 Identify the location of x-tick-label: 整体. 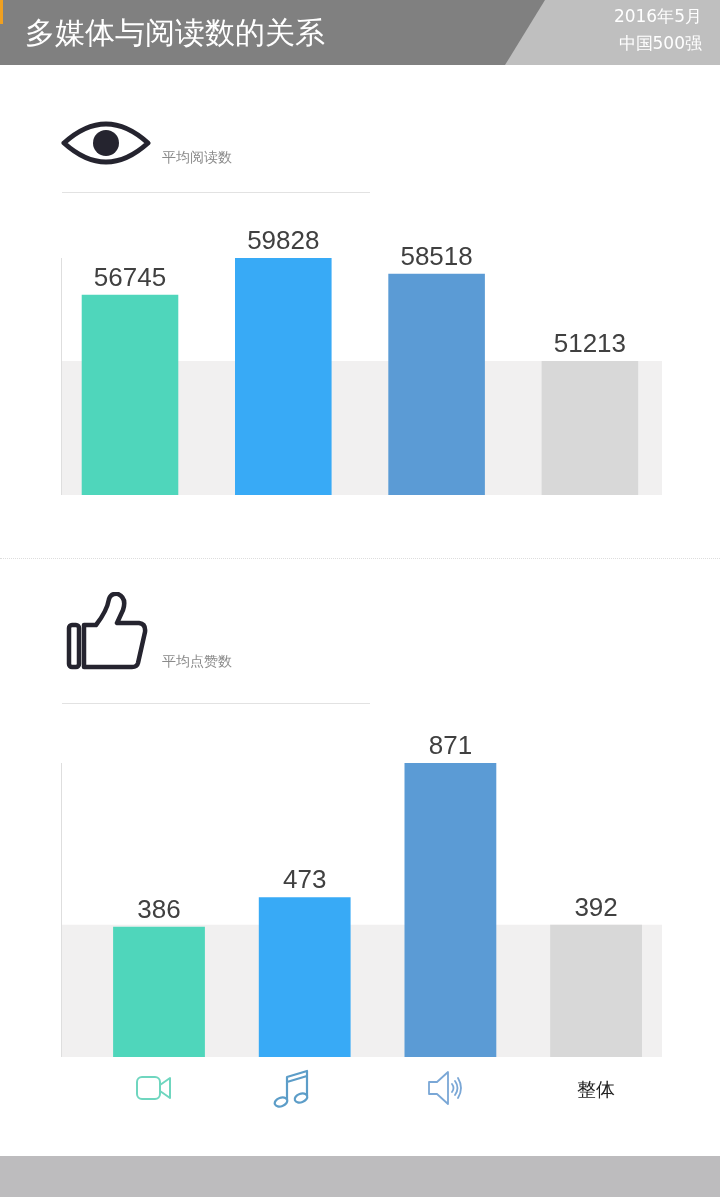
(596, 1089).